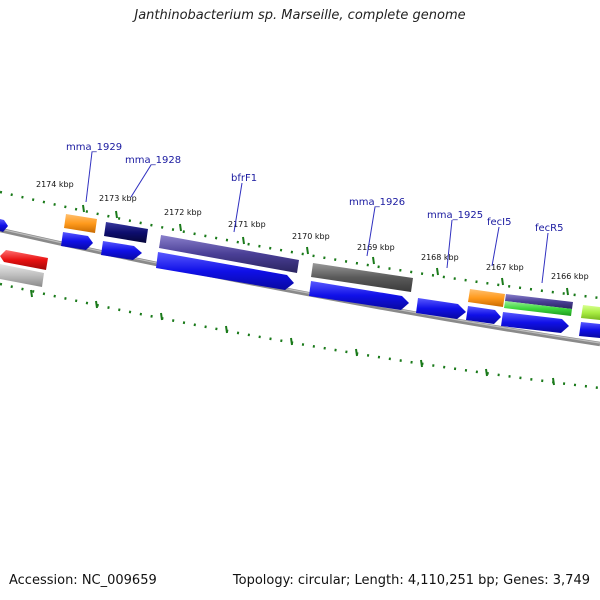  I want to click on ruler-major-ticks, so click(325, 250).